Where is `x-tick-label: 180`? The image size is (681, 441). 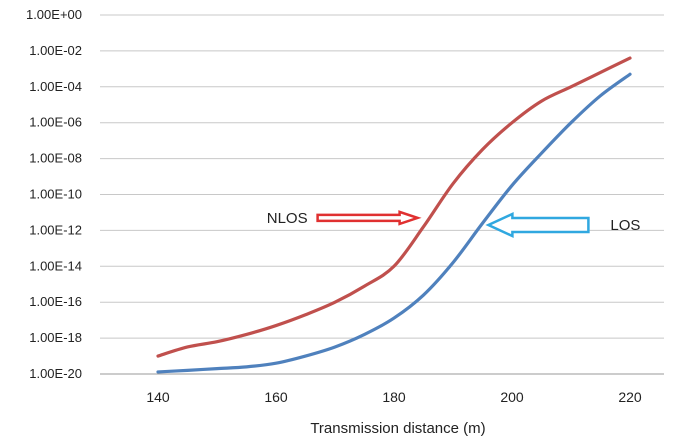 x-tick-label: 180 is located at coordinates (394, 397).